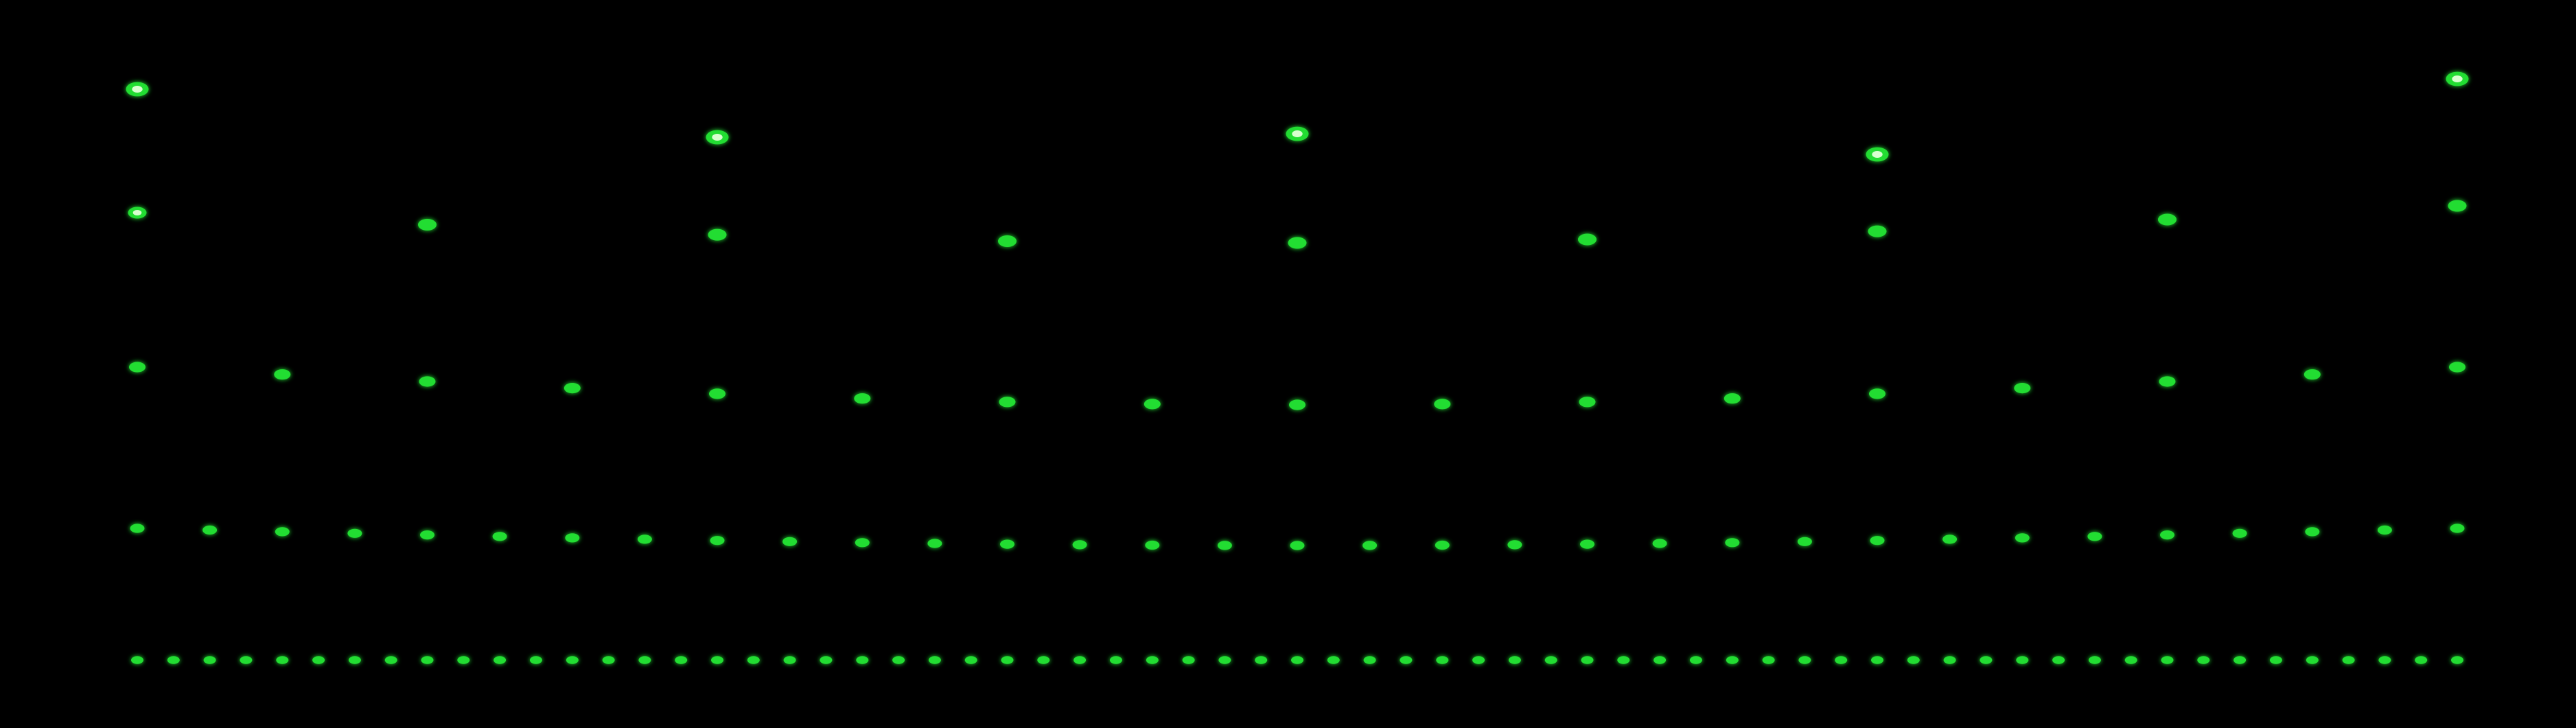 This screenshot has width=2576, height=728. Describe the element at coordinates (1297, 386) in the screenshot. I see `row-3-spots` at that location.